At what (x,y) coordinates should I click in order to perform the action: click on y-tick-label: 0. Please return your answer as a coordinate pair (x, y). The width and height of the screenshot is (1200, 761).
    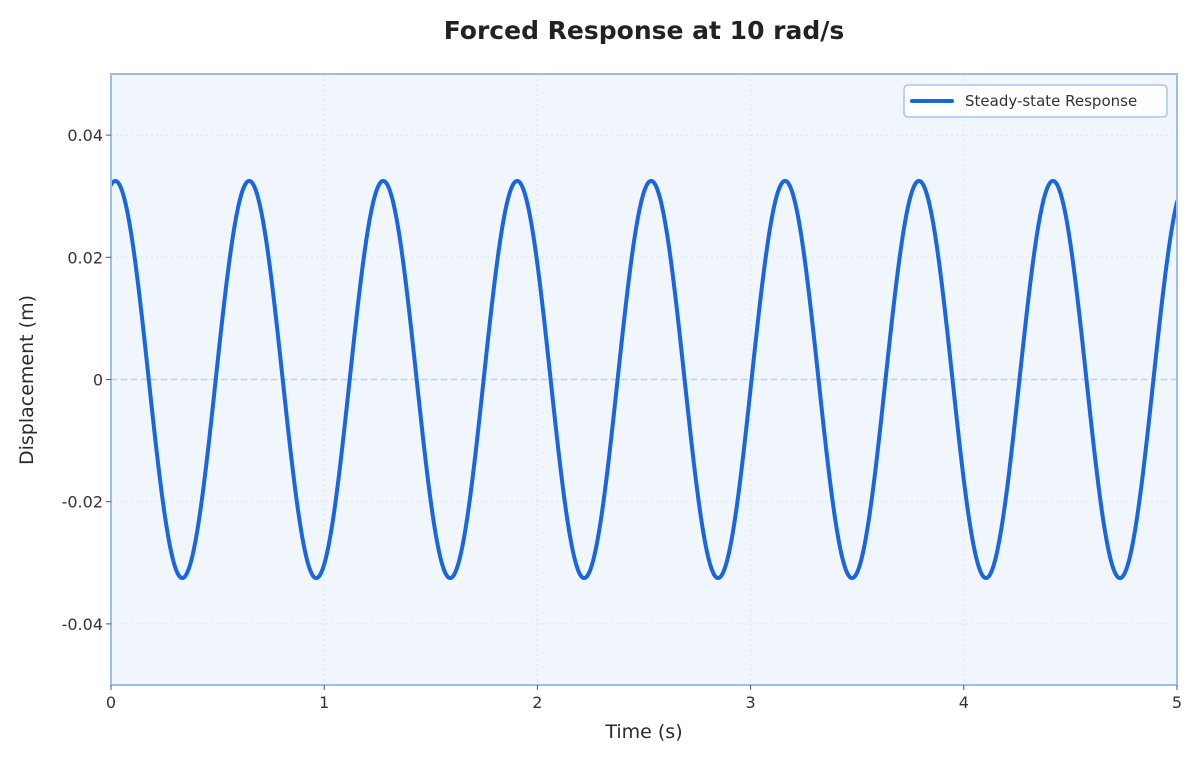
    Looking at the image, I should click on (98, 380).